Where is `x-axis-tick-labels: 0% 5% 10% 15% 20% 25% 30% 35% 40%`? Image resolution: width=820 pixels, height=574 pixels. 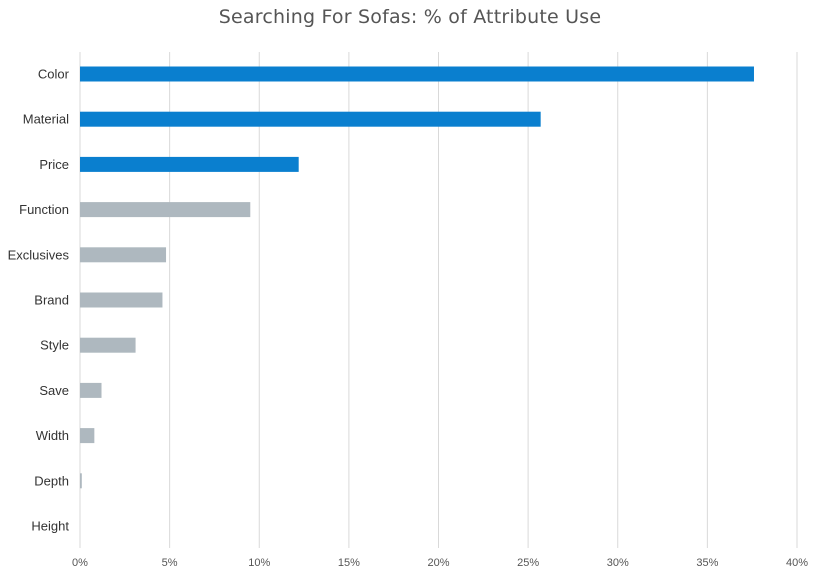 x-axis-tick-labels: 0% 5% 10% 15% 20% 25% 30% 35% 40% is located at coordinates (440, 563).